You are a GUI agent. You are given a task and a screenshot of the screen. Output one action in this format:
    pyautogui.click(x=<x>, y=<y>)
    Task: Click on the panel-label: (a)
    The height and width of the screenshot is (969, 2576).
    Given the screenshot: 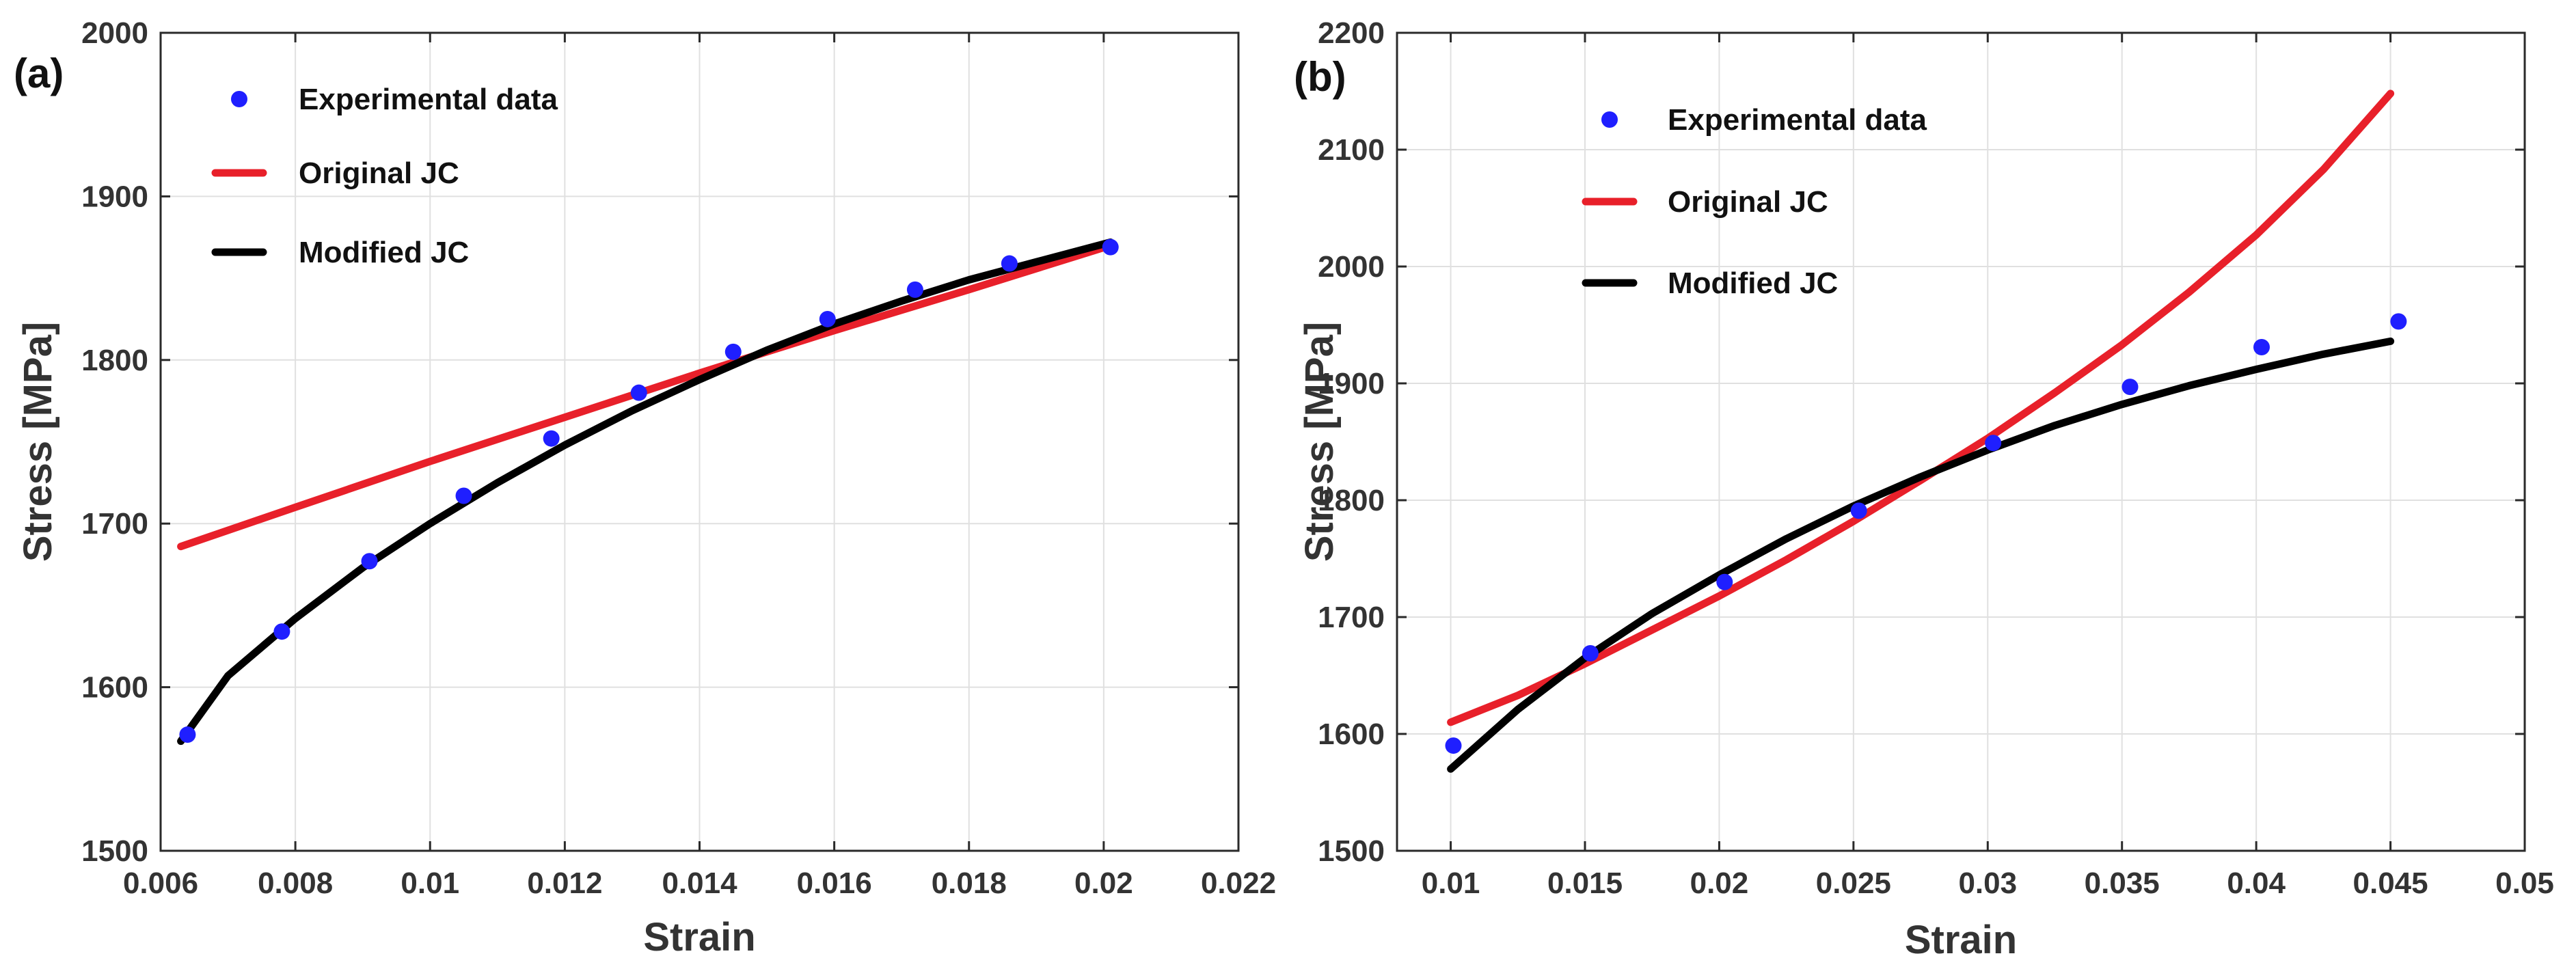 What is the action you would take?
    pyautogui.click(x=39, y=74)
    